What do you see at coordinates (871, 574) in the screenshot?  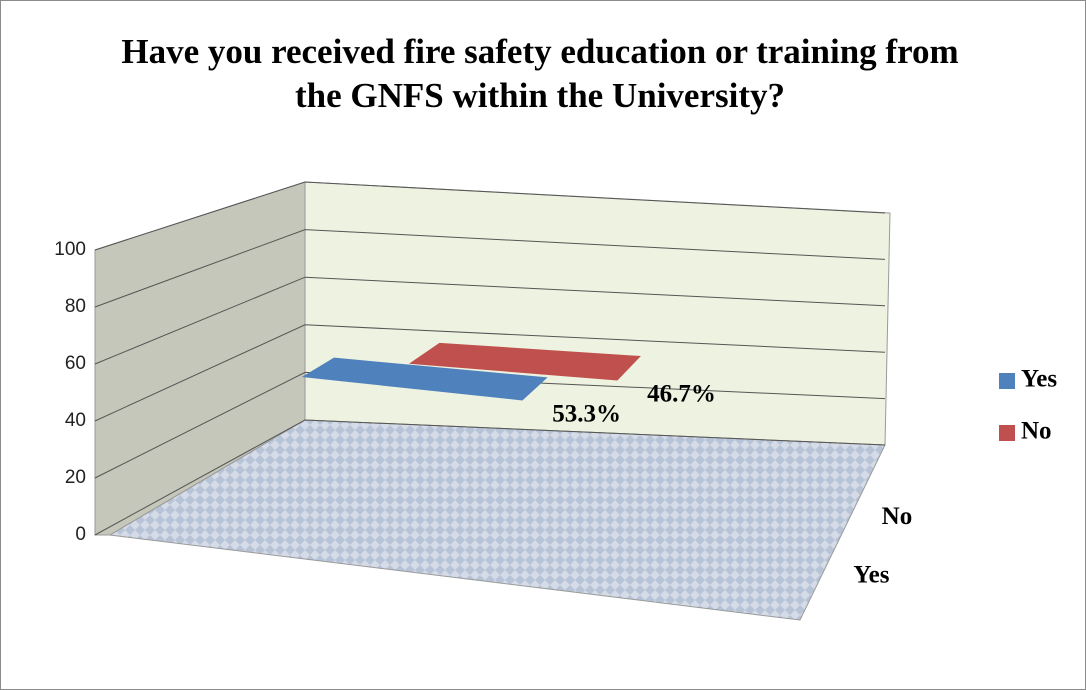 I see `depth-tick-label: Yes` at bounding box center [871, 574].